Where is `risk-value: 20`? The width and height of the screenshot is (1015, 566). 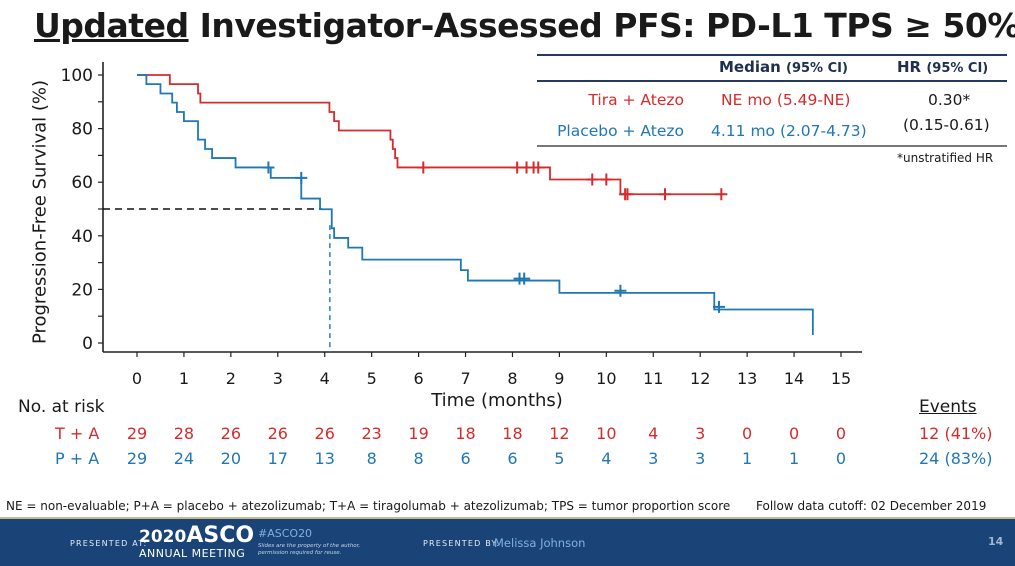
risk-value: 20 is located at coordinates (231, 458).